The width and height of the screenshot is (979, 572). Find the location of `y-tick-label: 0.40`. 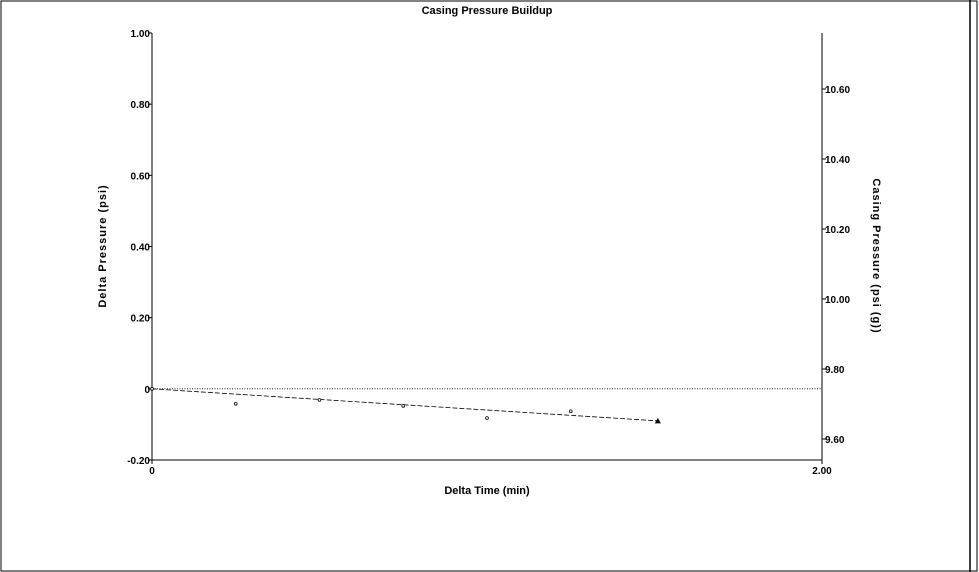

y-tick-label: 0.40 is located at coordinates (141, 248).